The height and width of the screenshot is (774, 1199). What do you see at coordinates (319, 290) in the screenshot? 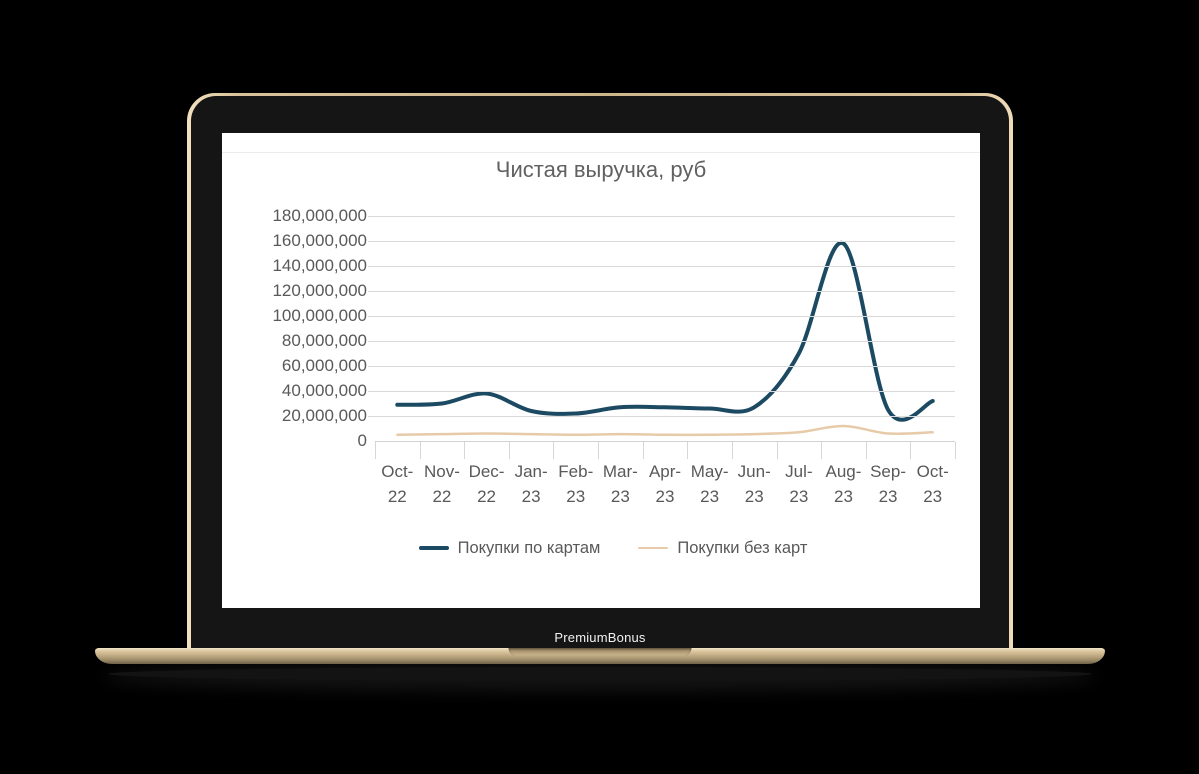
I see `y-axis-label: 120,000,000` at bounding box center [319, 290].